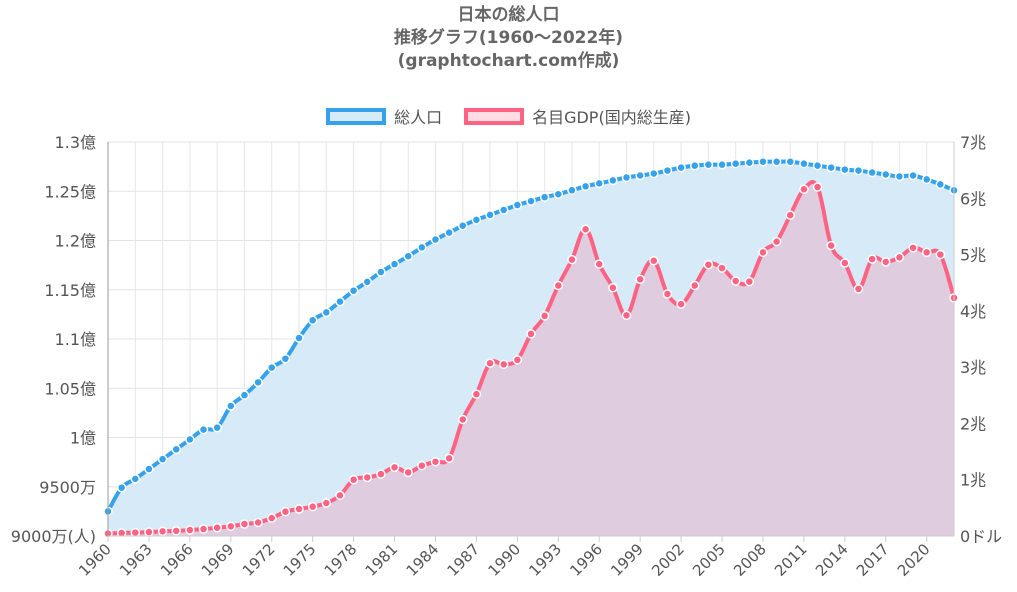  I want to click on x-tick-label: 1996, so click(586, 560).